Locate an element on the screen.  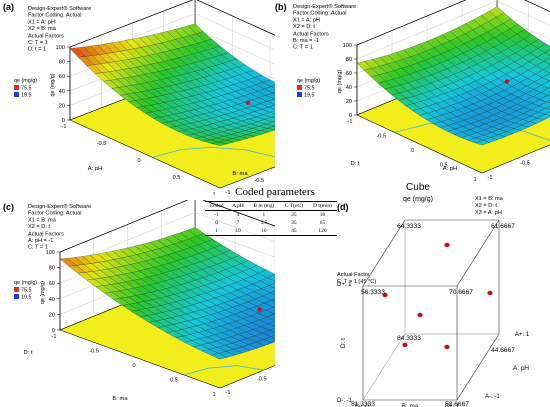
factor-x2: X2 = B: ma is located at coordinates (42, 29).